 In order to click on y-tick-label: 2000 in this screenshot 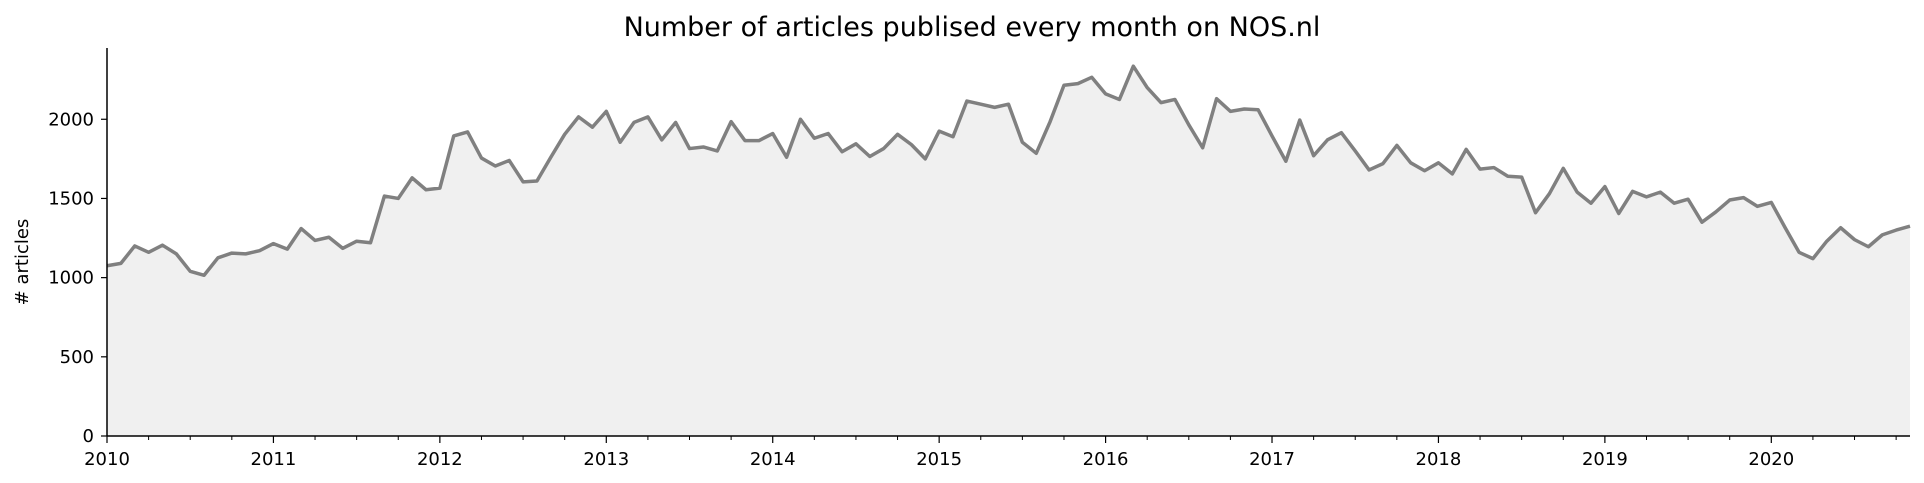, I will do `click(71, 119)`.